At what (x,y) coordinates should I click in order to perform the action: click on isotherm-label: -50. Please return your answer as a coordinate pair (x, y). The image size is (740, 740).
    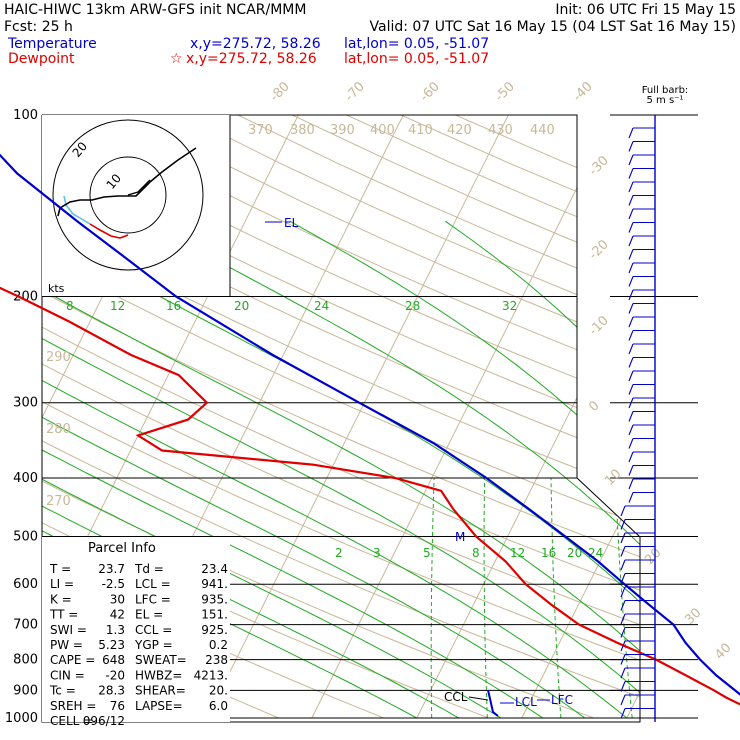
    Looking at the image, I should click on (505, 92).